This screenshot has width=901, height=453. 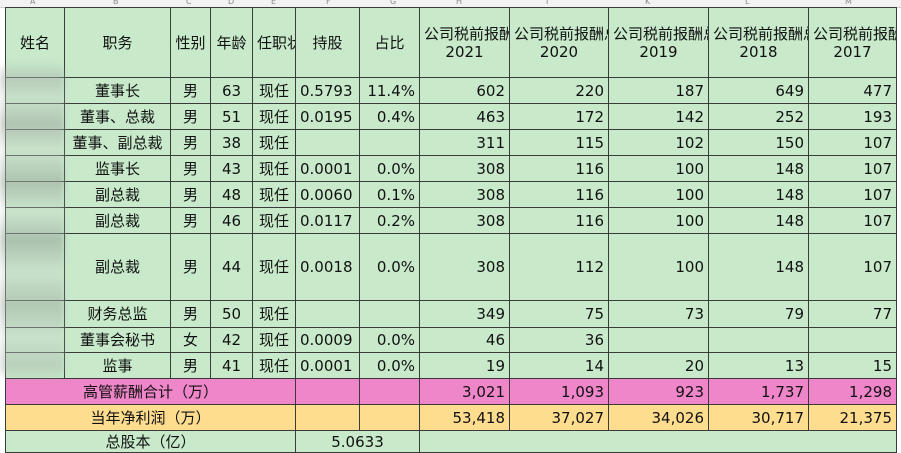 What do you see at coordinates (117, 142) in the screenshot?
I see `position-cell: 董事、副总裁` at bounding box center [117, 142].